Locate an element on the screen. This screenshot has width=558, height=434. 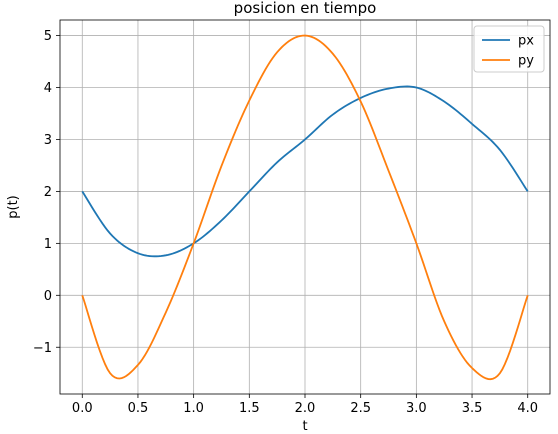
y-tick-label-0: −1 is located at coordinates (42, 348).